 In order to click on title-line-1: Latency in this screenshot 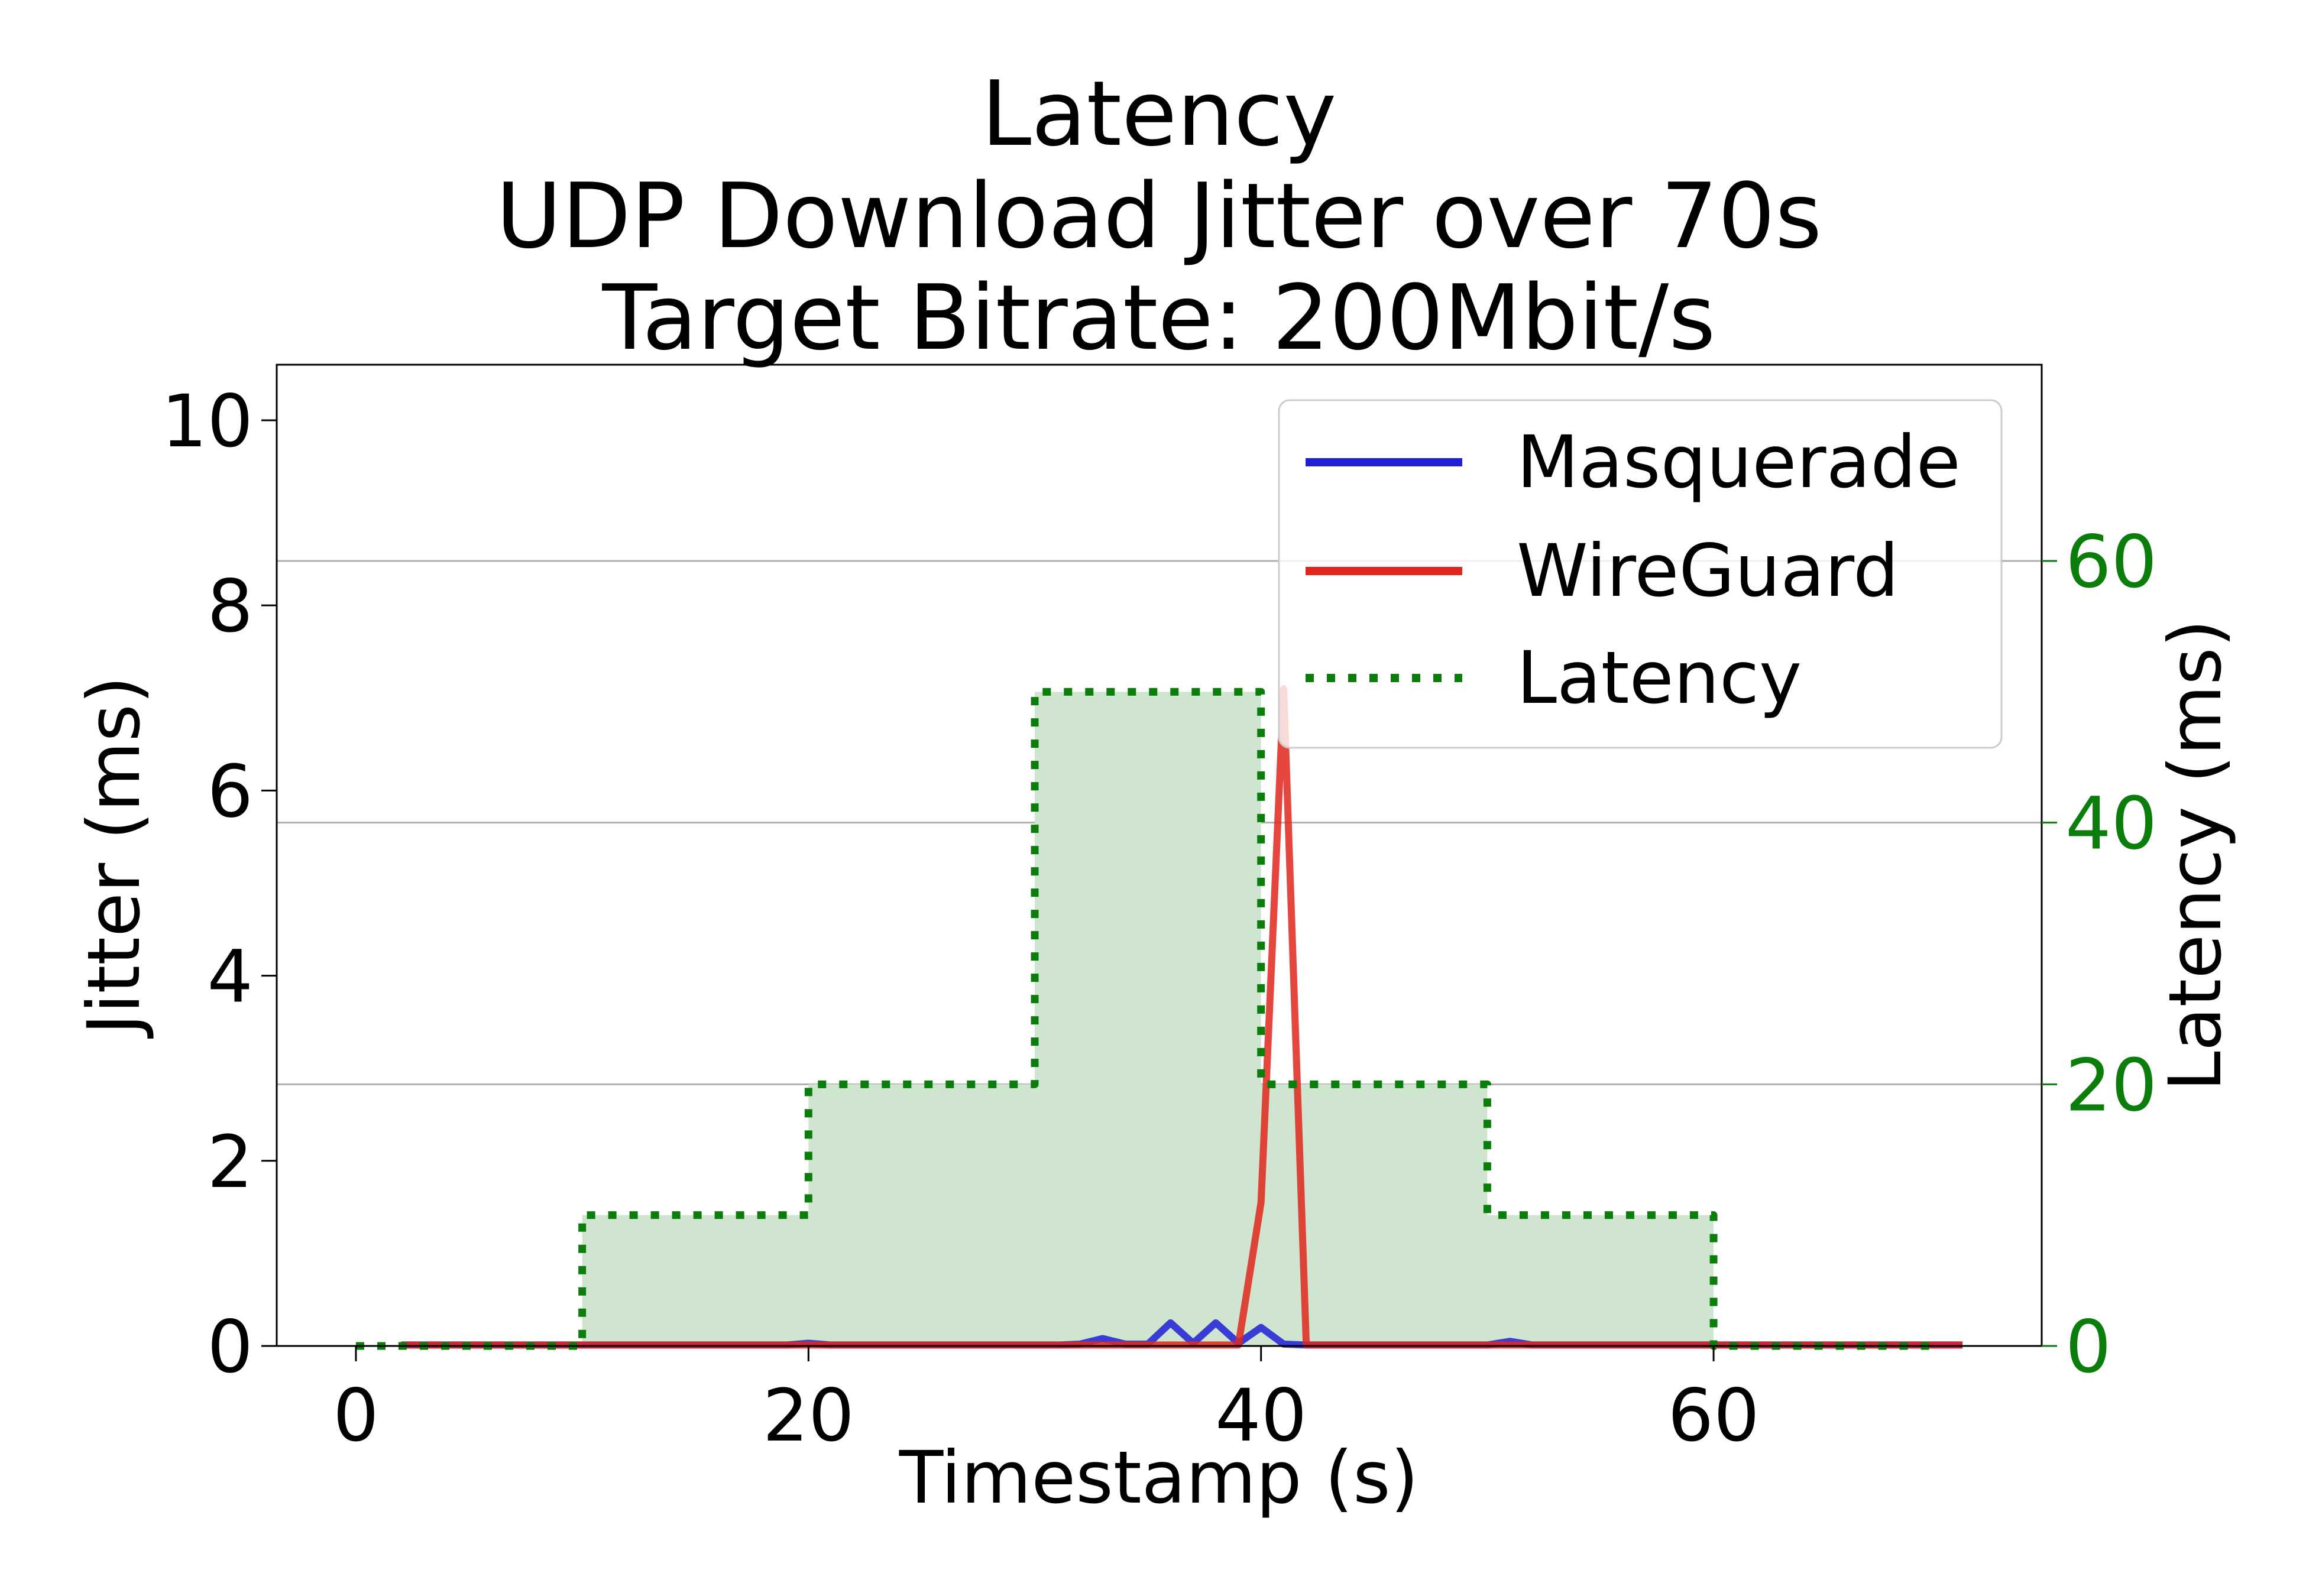, I will do `click(1159, 114)`.